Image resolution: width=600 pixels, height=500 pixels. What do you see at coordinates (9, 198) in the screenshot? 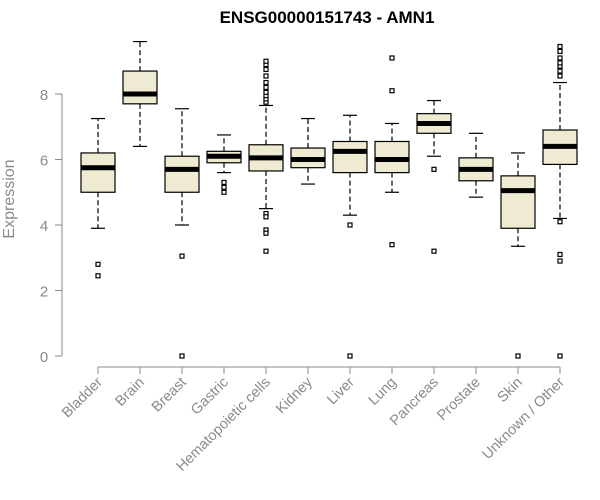
I see `y-axis-label: Expression` at bounding box center [9, 198].